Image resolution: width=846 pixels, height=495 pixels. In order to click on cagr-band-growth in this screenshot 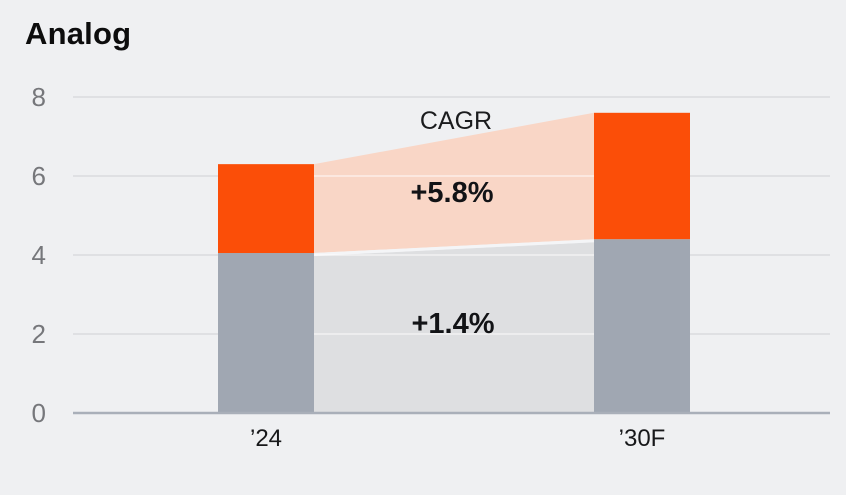, I will do `click(454, 183)`.